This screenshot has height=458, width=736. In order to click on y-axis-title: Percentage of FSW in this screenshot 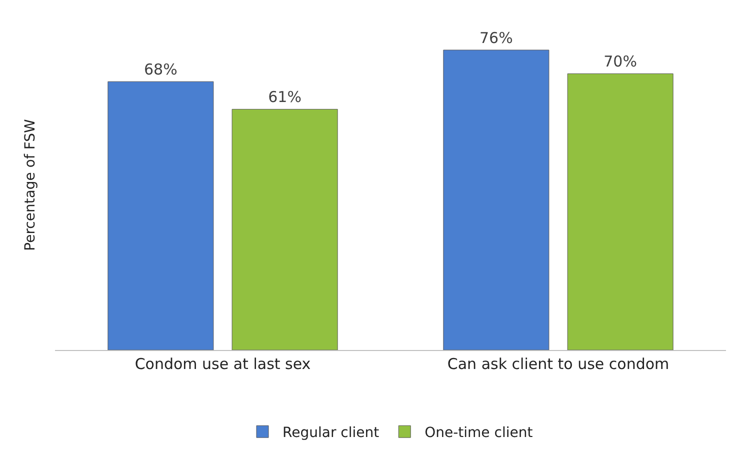, I will do `click(30, 185)`.